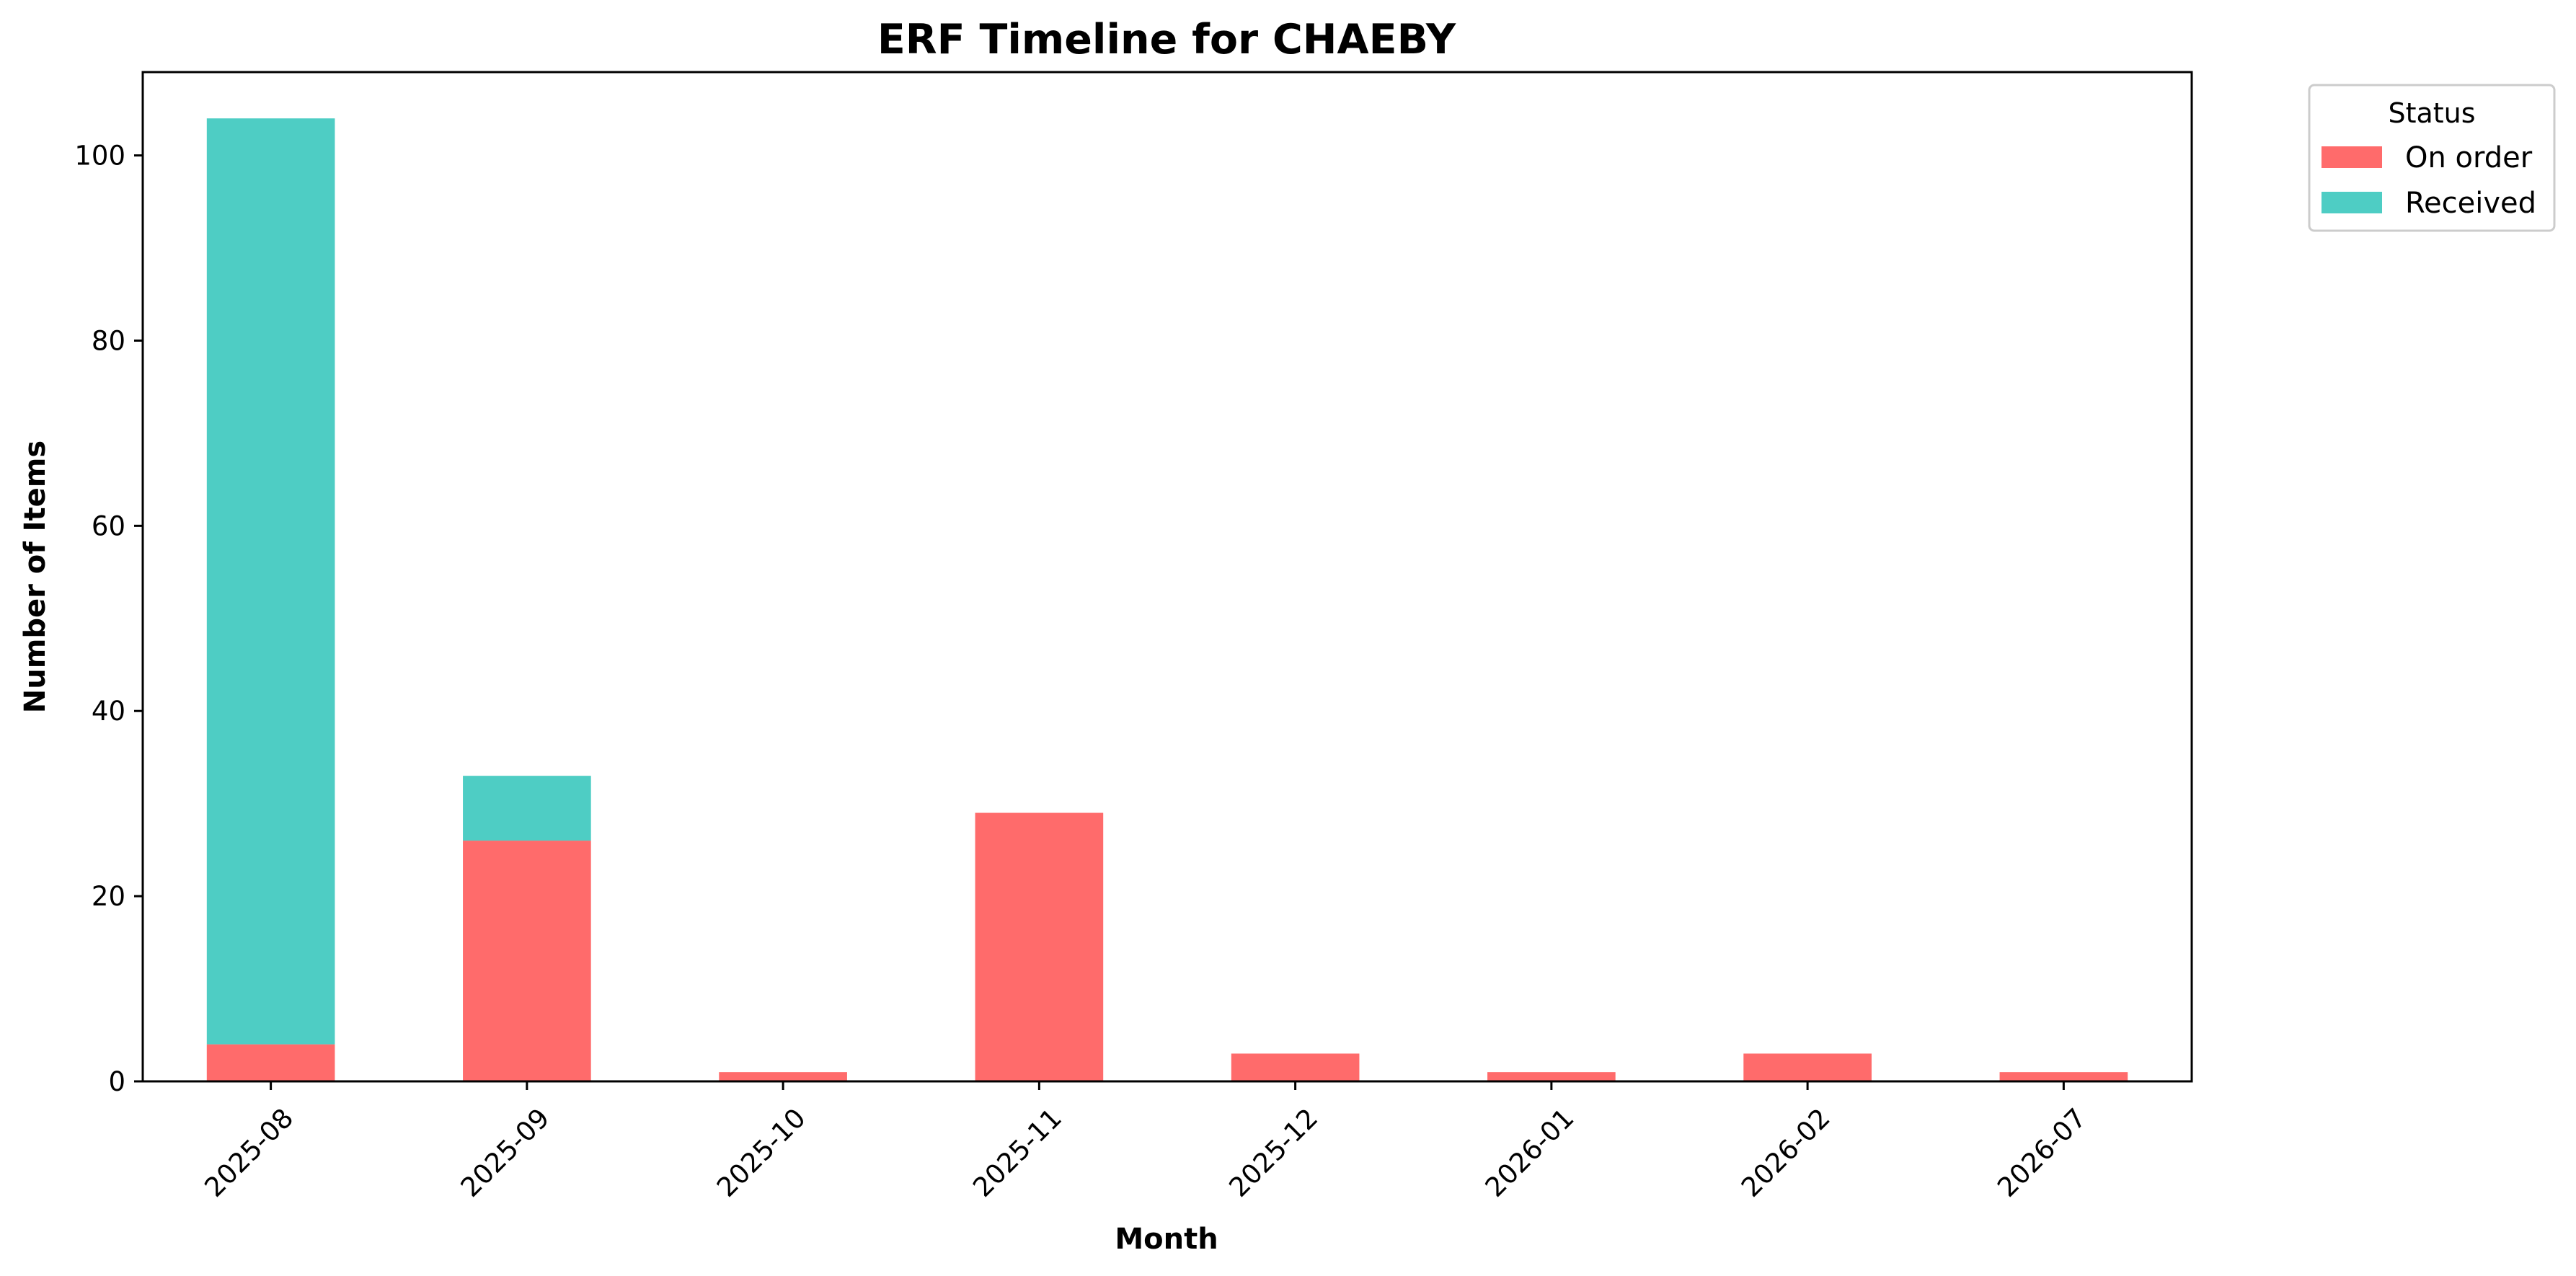 This screenshot has width=2576, height=1276. I want to click on x-axis-label: Month, so click(1166, 1239).